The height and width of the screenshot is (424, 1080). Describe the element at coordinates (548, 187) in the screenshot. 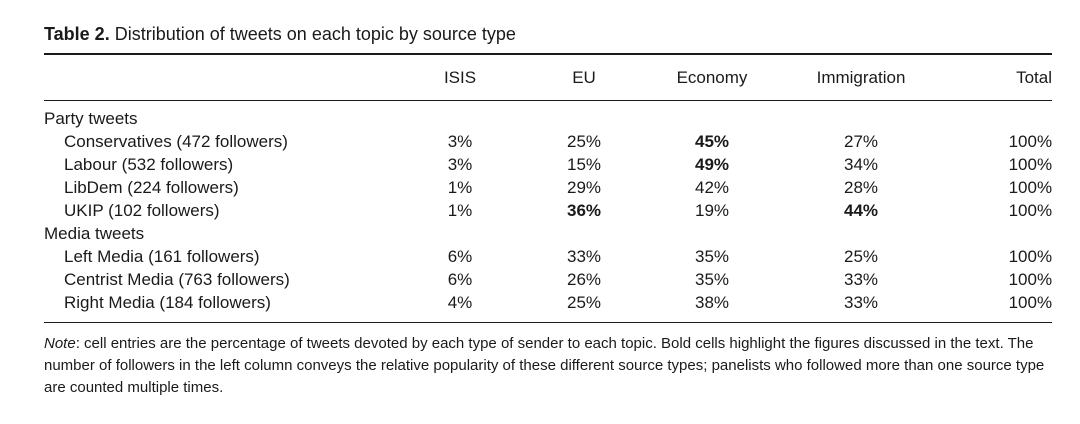

I see `table-row: LibDem (224 followers) 1% 29% 42% 28% 100%` at that location.